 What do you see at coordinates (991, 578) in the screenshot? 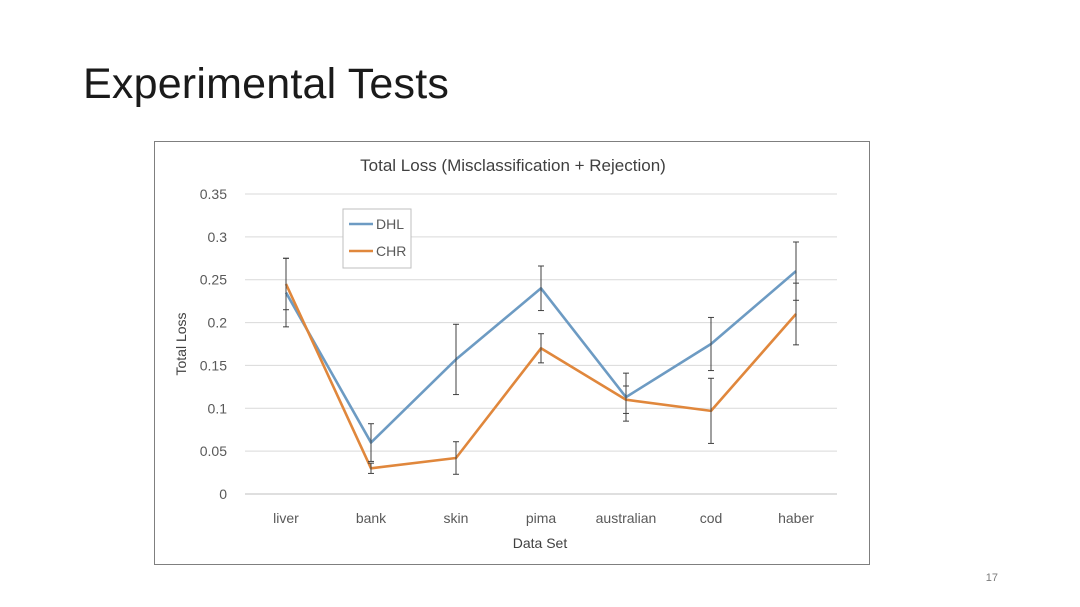
I see `page-number: 17` at bounding box center [991, 578].